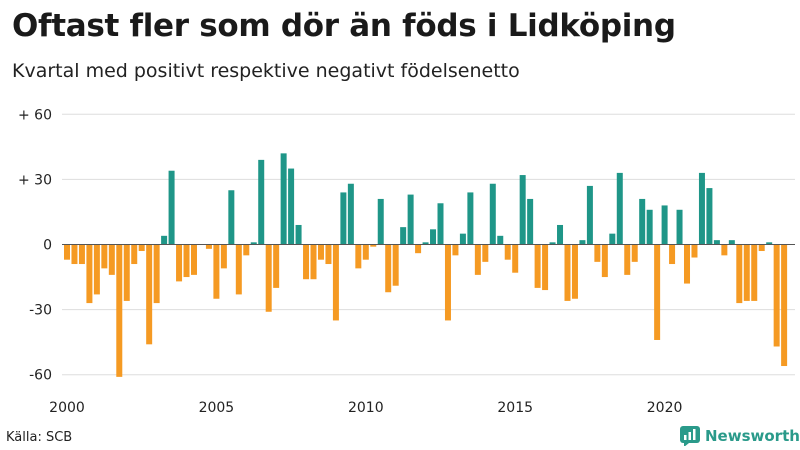 This screenshot has width=800, height=450. Describe the element at coordinates (35, 180) in the screenshot. I see `y-tick-label: + 30` at that location.